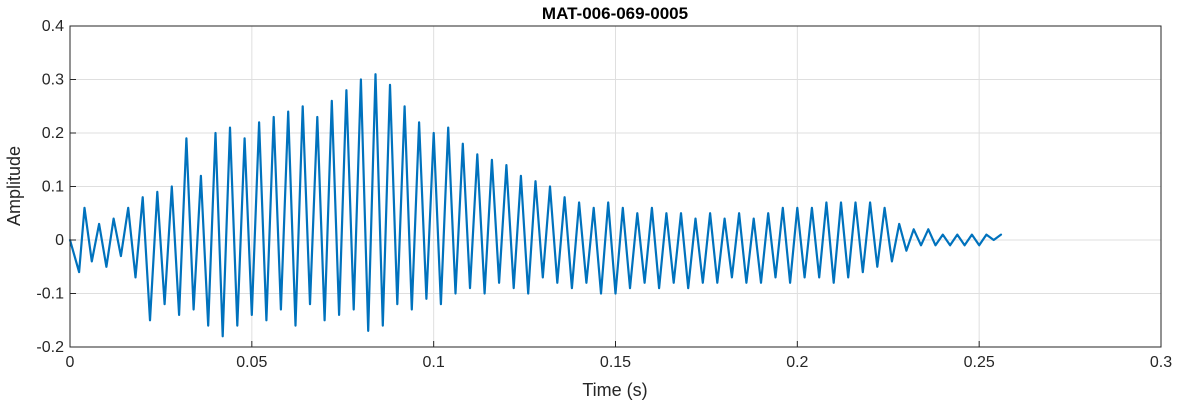  What do you see at coordinates (50, 294) in the screenshot?
I see `y-tick-label: -0.1` at bounding box center [50, 294].